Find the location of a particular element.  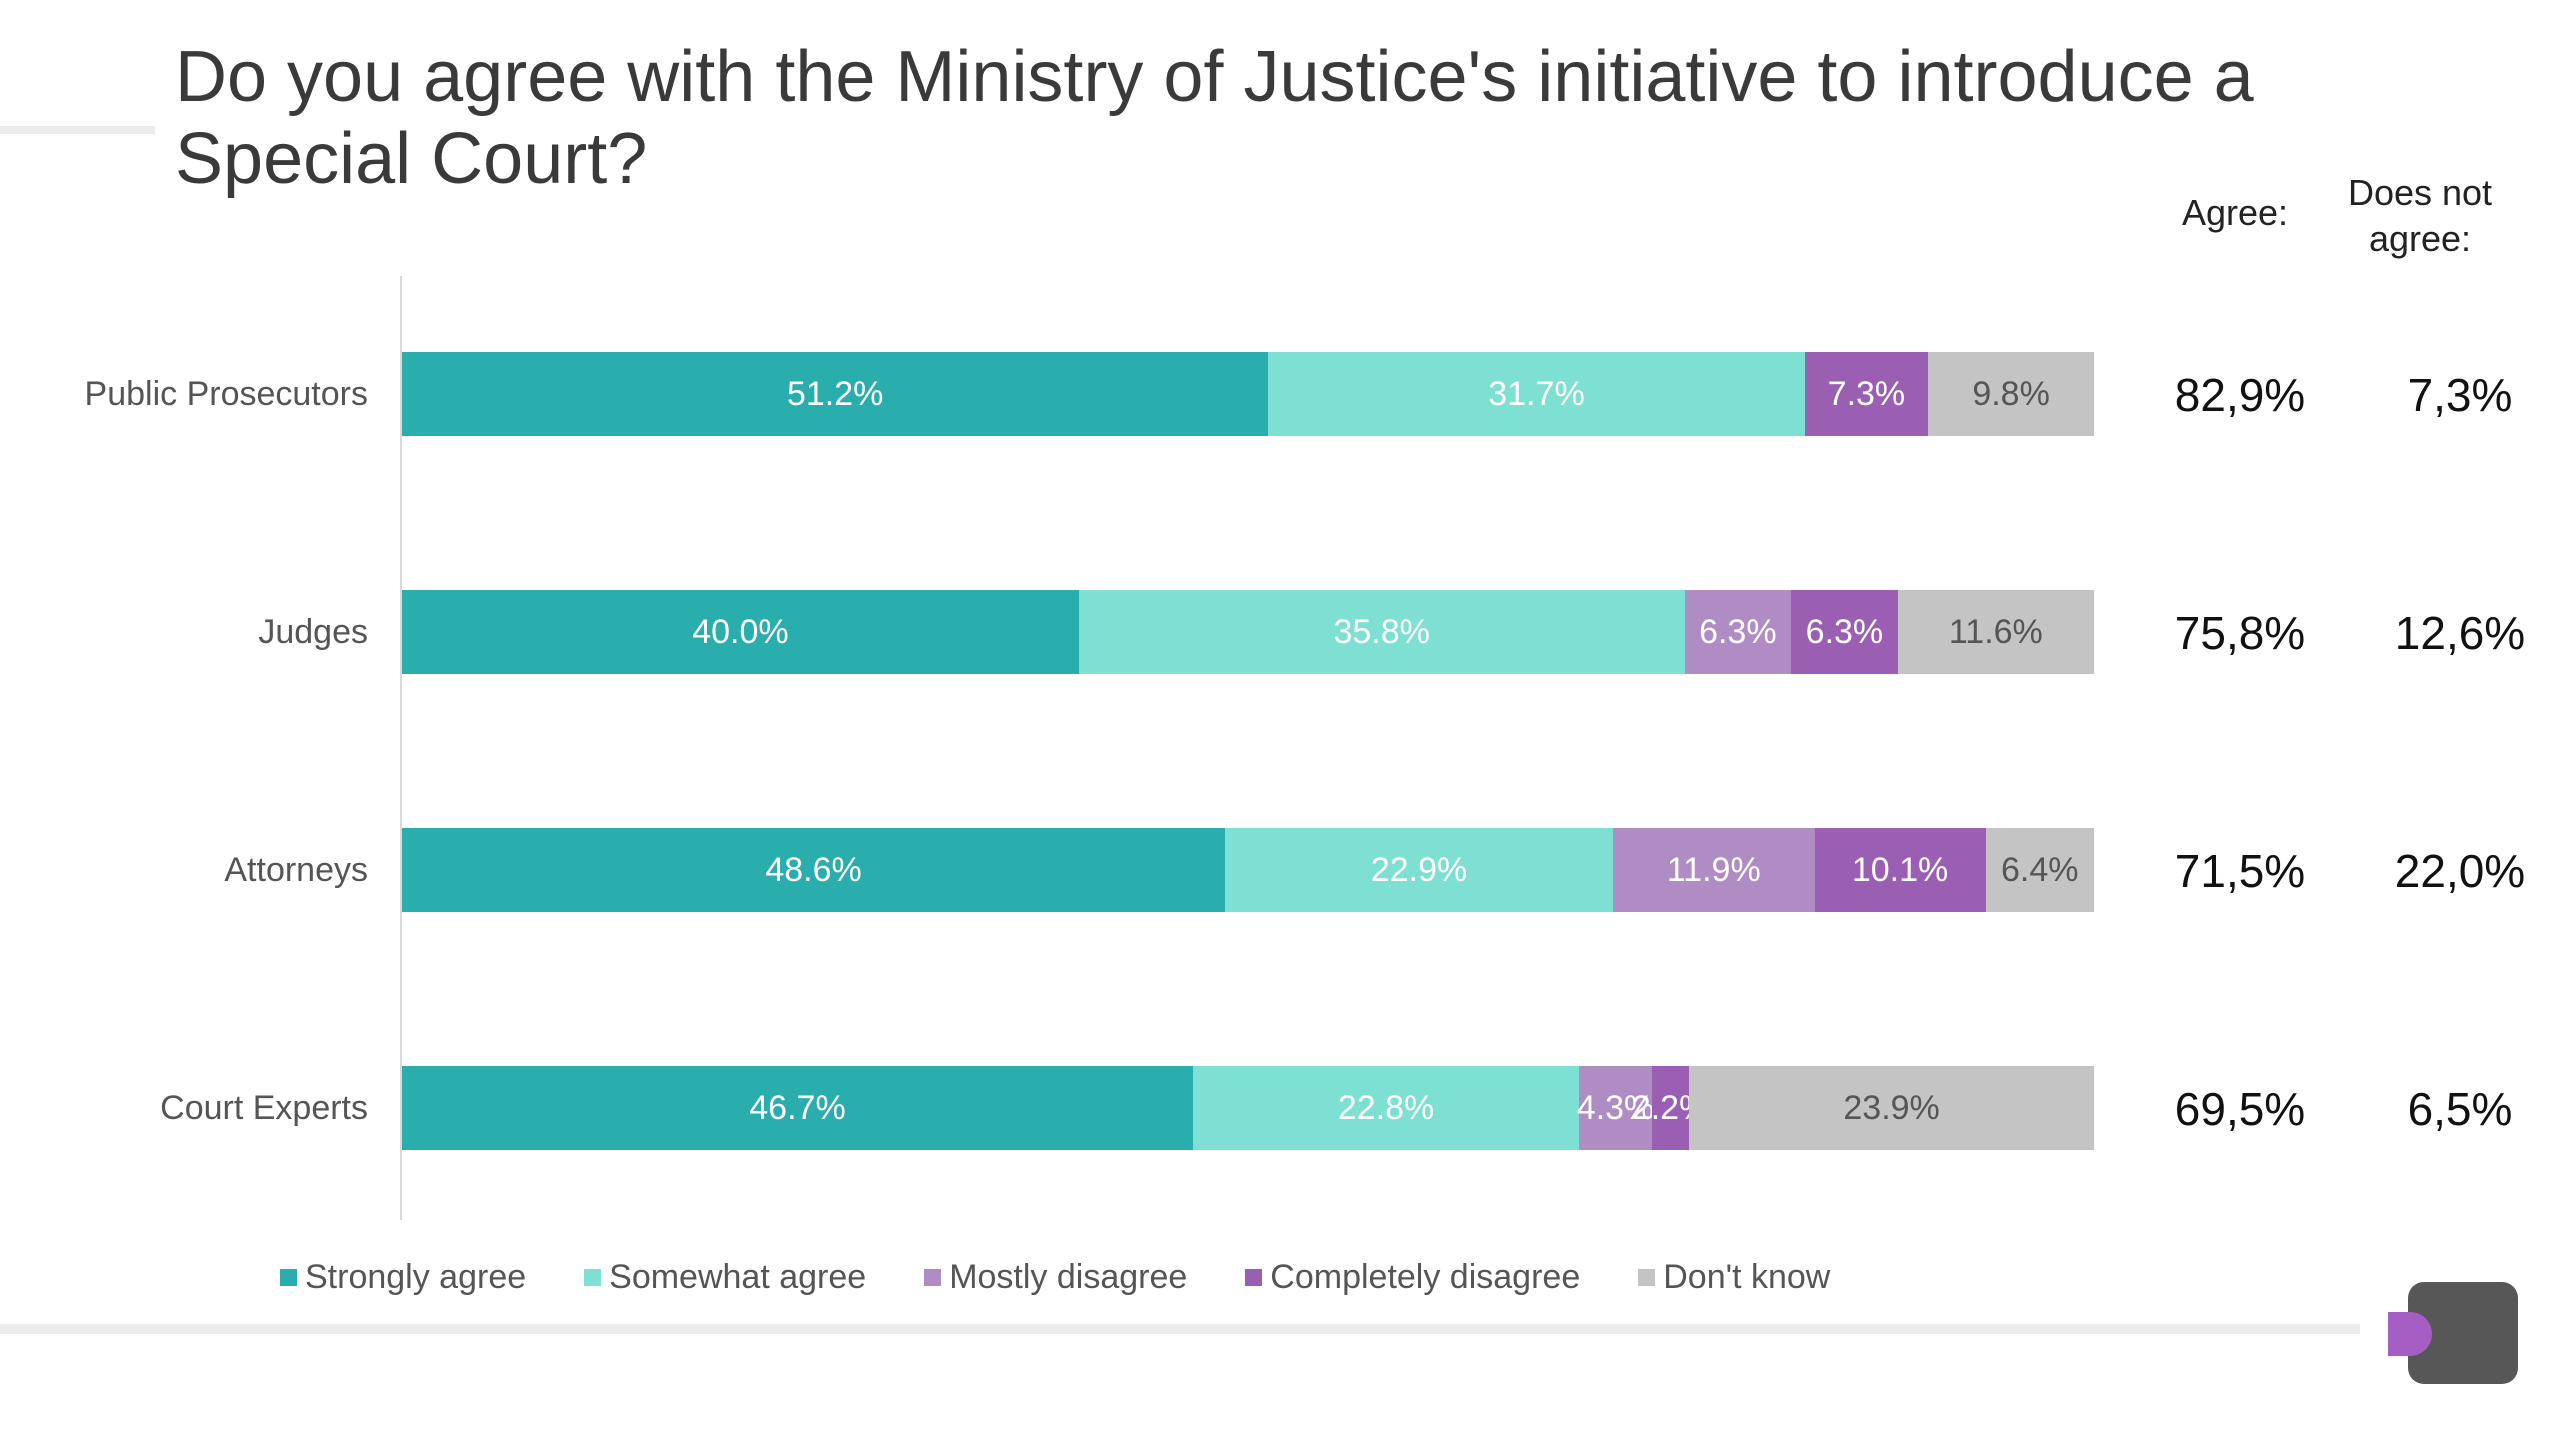

data-label: 11.9% is located at coordinates (1713, 869).